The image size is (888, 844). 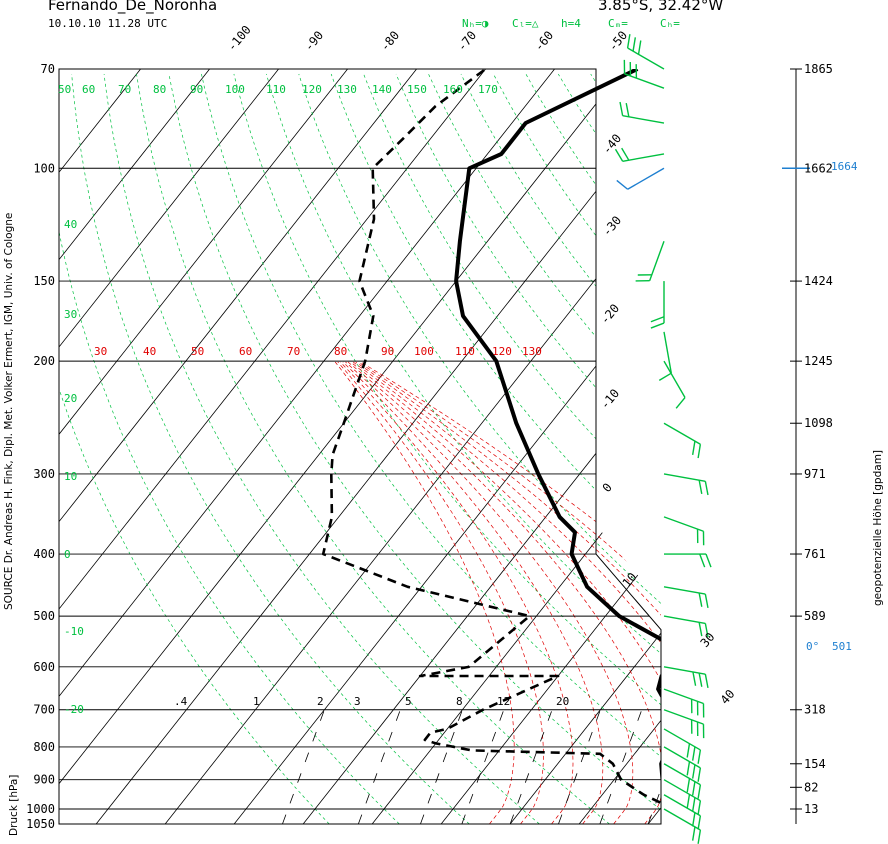 What do you see at coordinates (618, 41) in the screenshot?
I see `isotherm-label: -50` at bounding box center [618, 41].